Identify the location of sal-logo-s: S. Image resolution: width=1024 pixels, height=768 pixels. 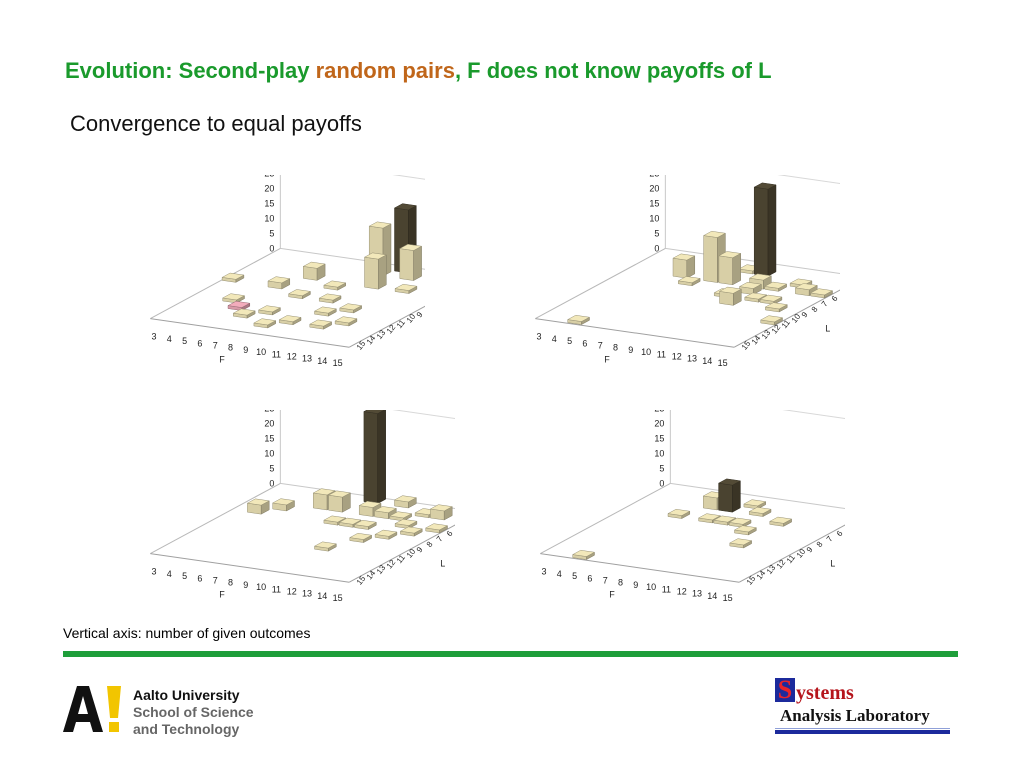
(785, 690).